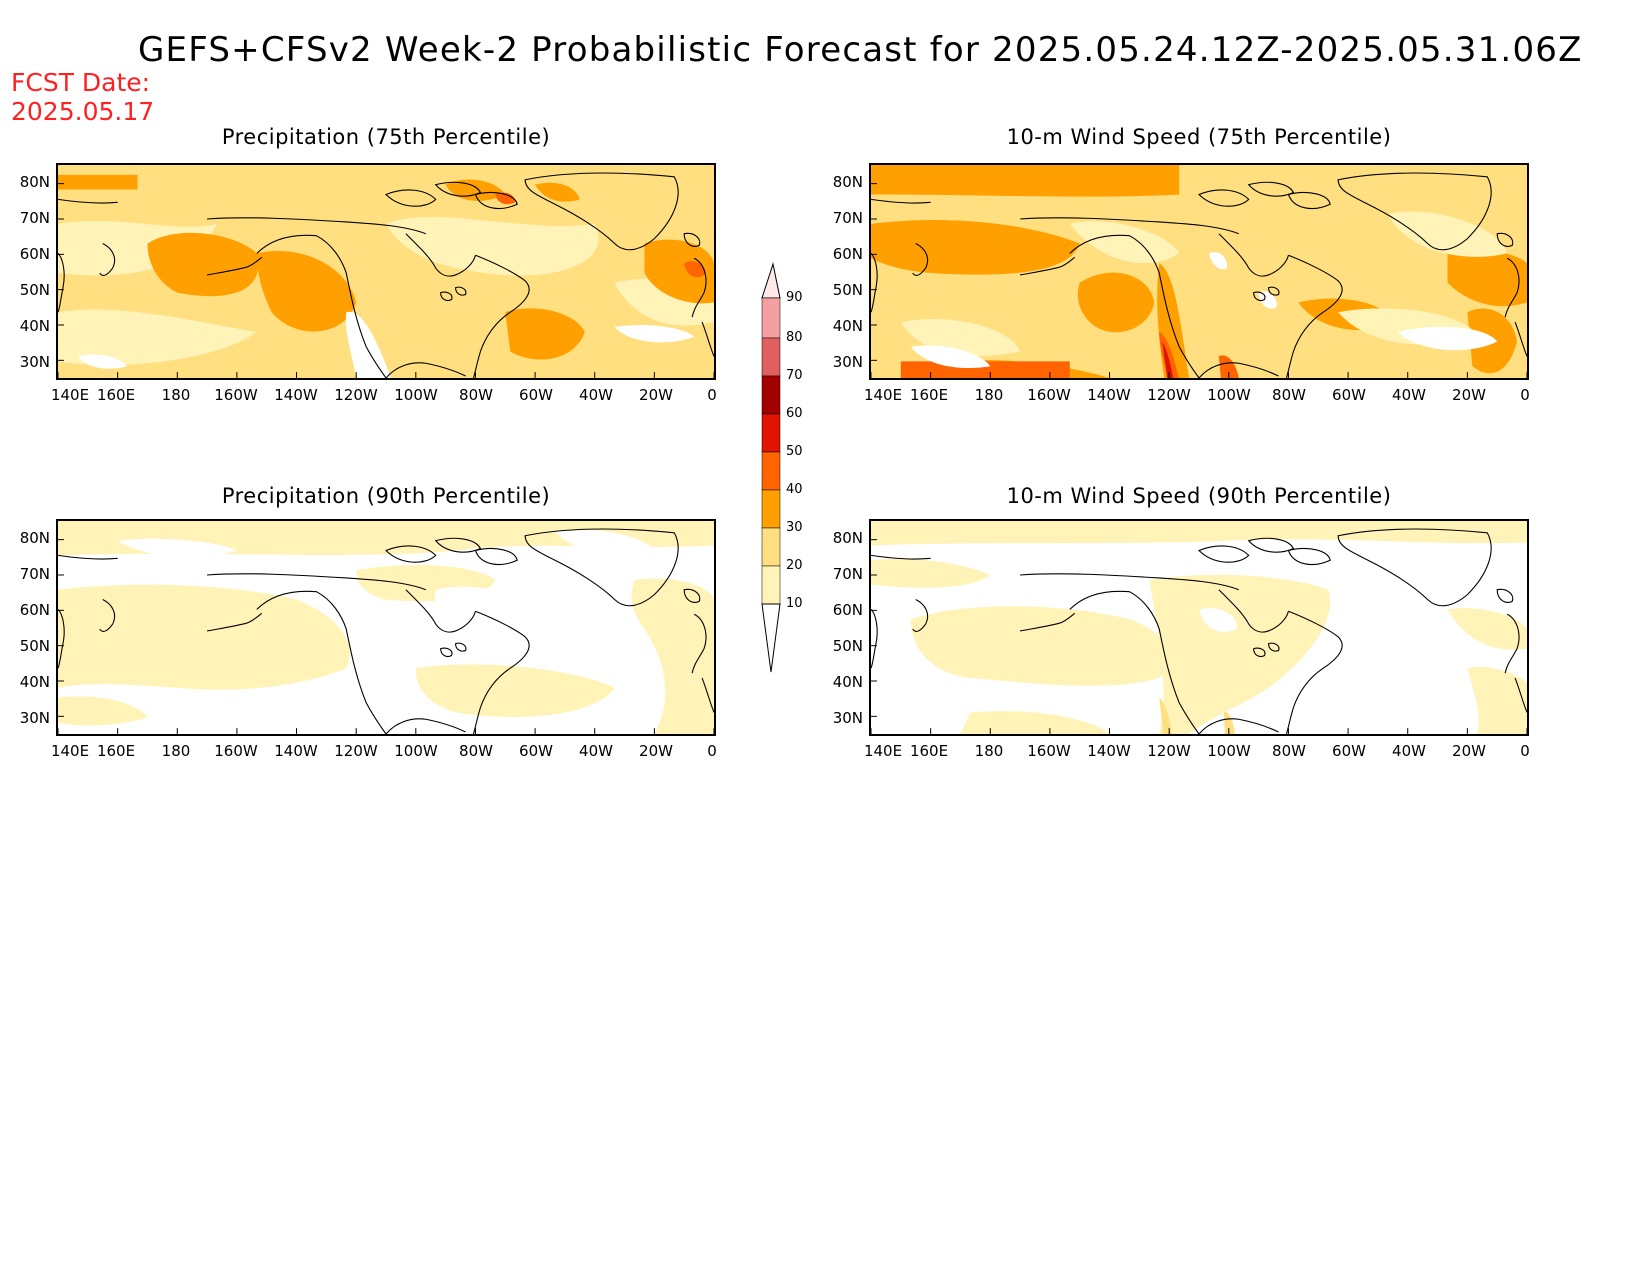  I want to click on colorbar-label-40: 40, so click(794, 489).